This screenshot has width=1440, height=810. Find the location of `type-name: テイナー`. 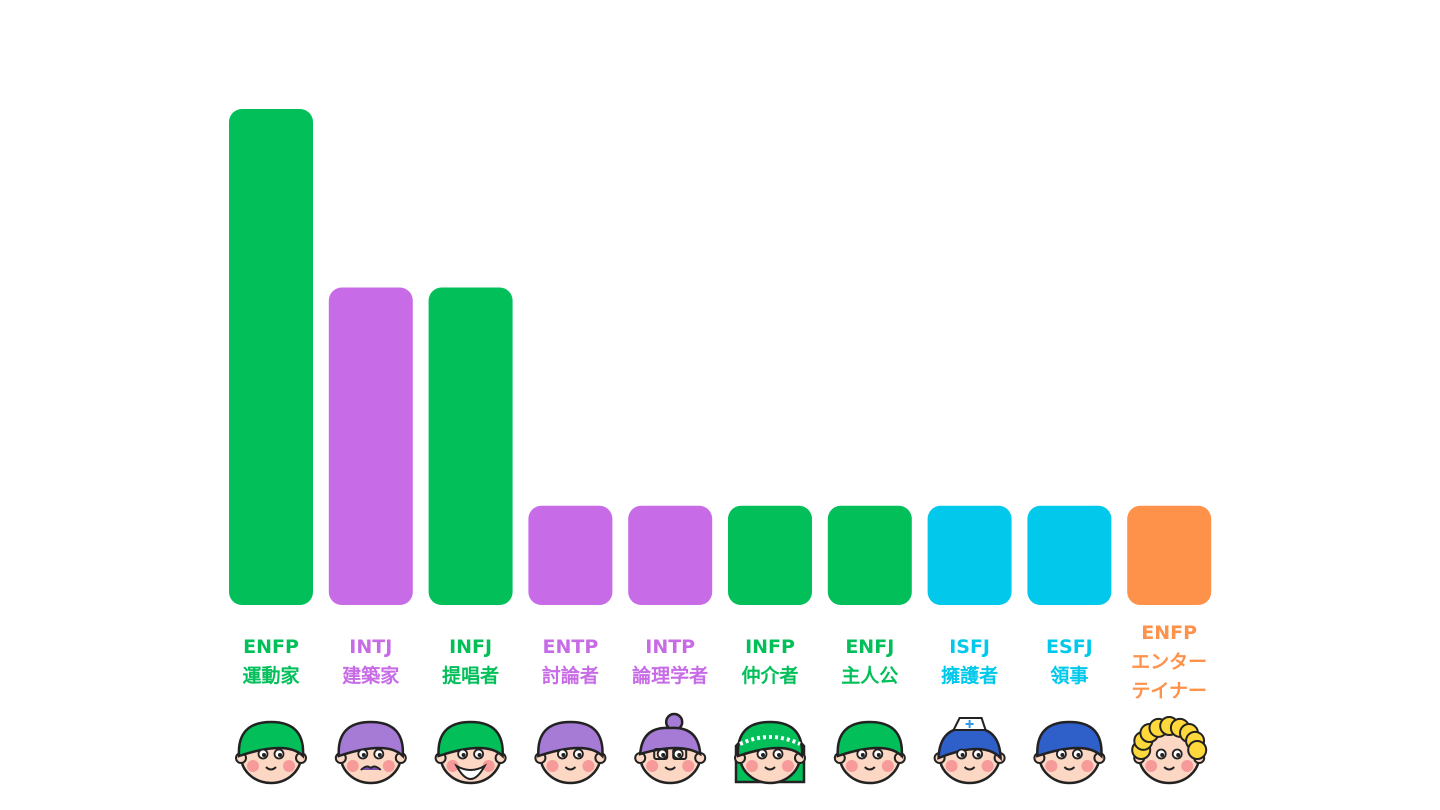

type-name: テイナー is located at coordinates (1169, 690).